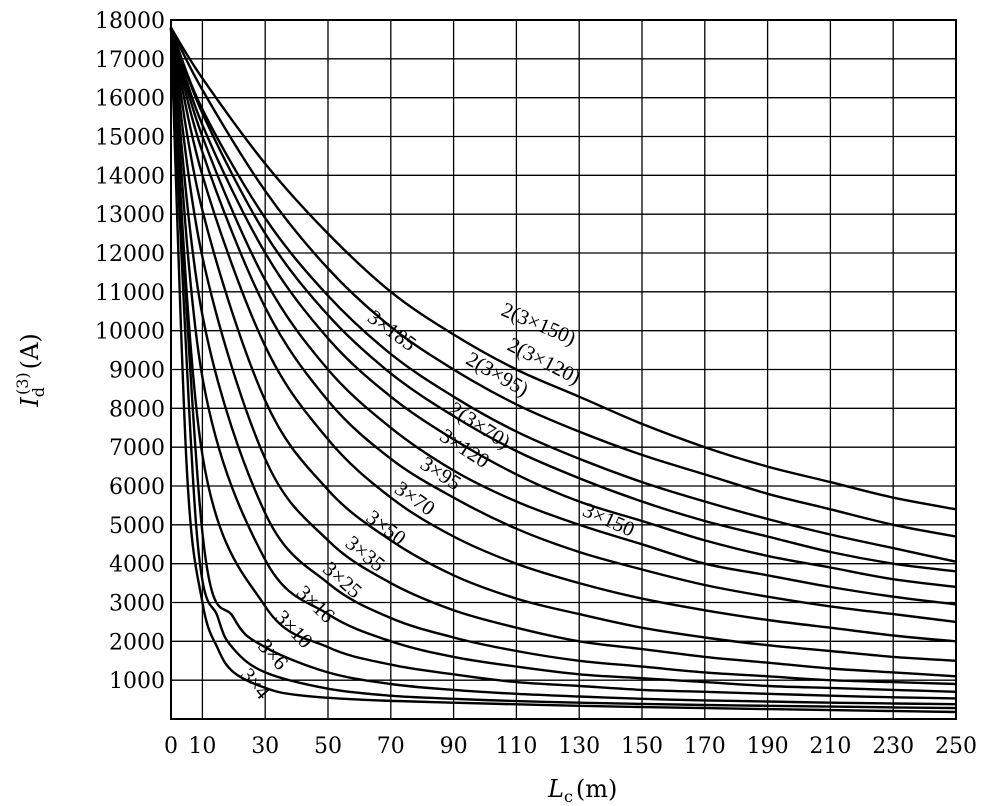 Image resolution: width=987 pixels, height=806 pixels. I want to click on x-tick-label-0: 0, so click(171, 746).